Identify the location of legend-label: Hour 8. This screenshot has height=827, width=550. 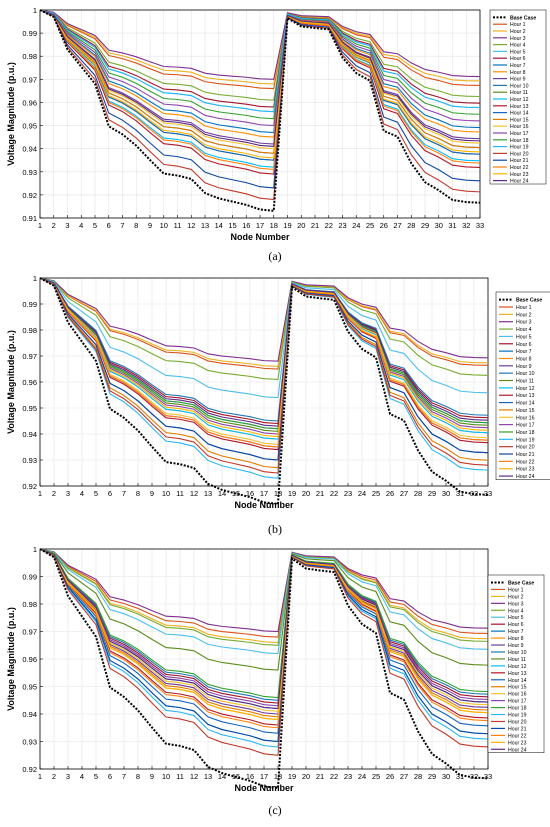
(516, 639).